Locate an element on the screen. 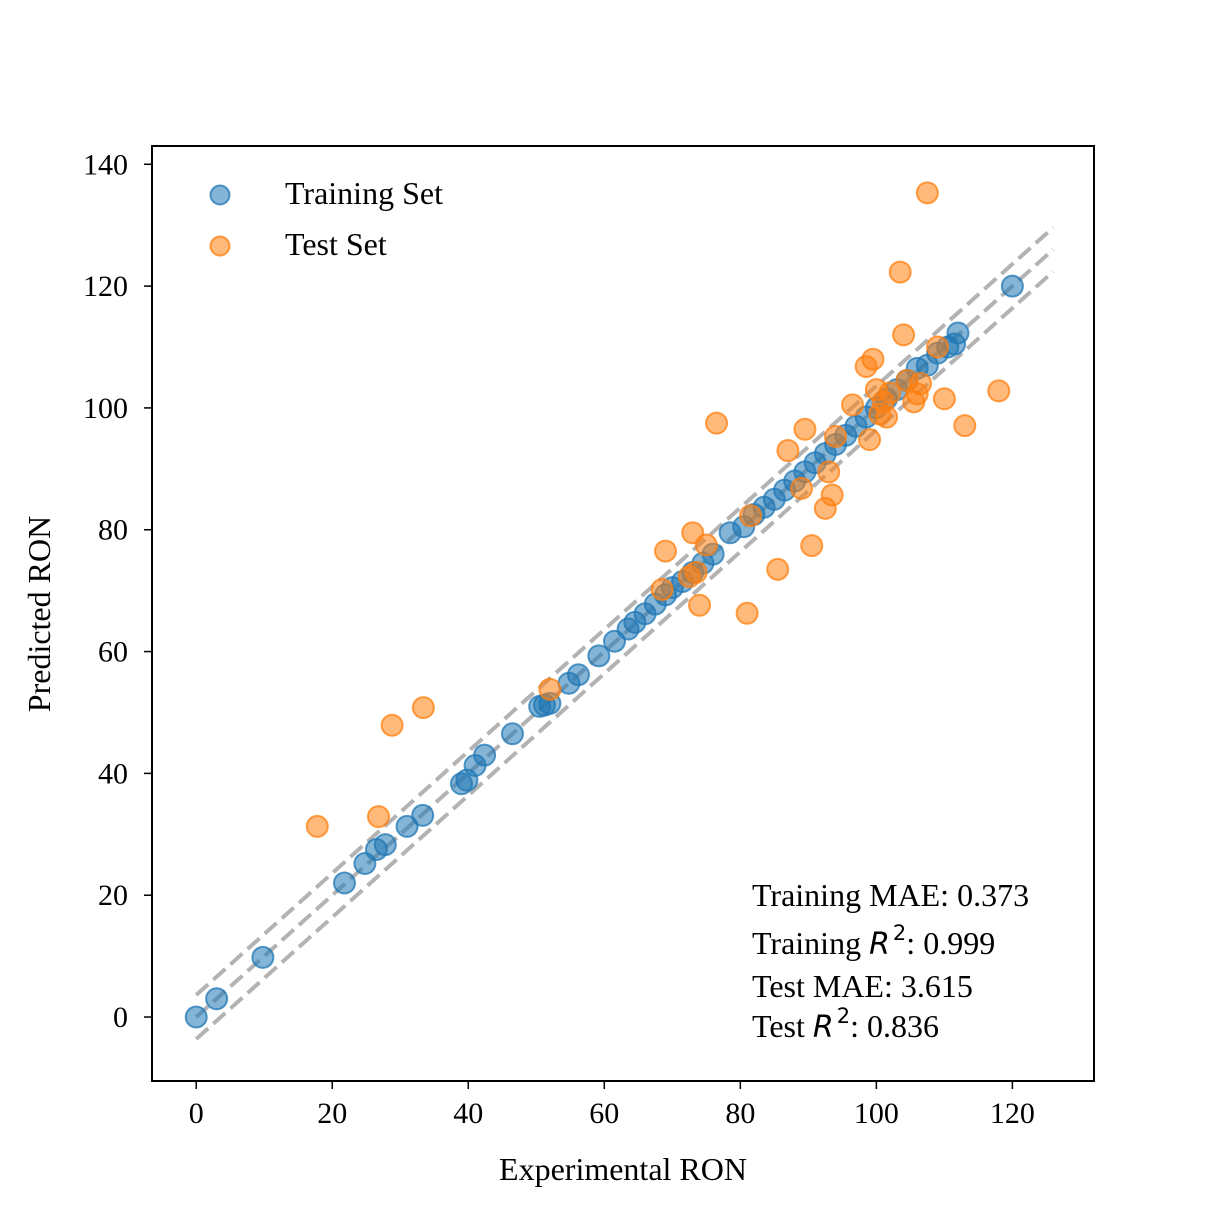 The width and height of the screenshot is (1216, 1221). x-axis-ticks: 0 20 40 60 80 100 120 is located at coordinates (612, 1105).